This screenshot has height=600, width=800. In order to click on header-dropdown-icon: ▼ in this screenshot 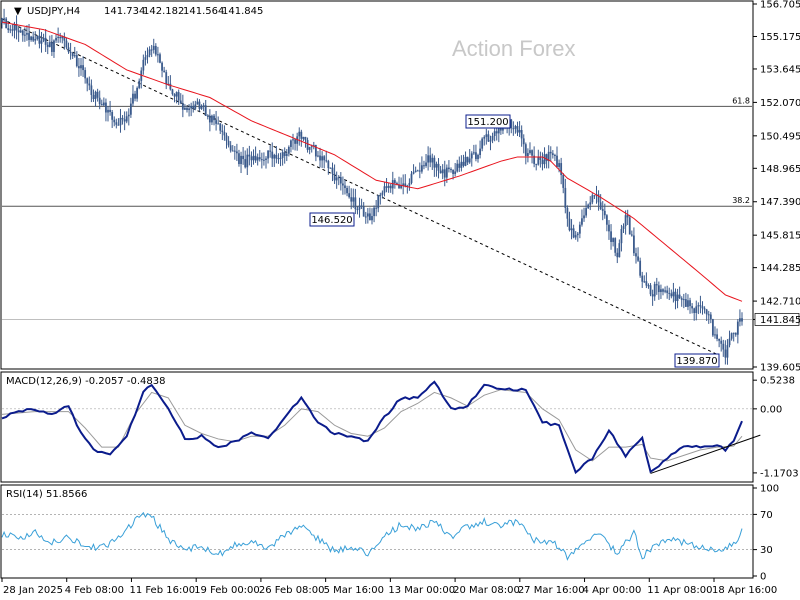, I will do `click(18, 11)`.